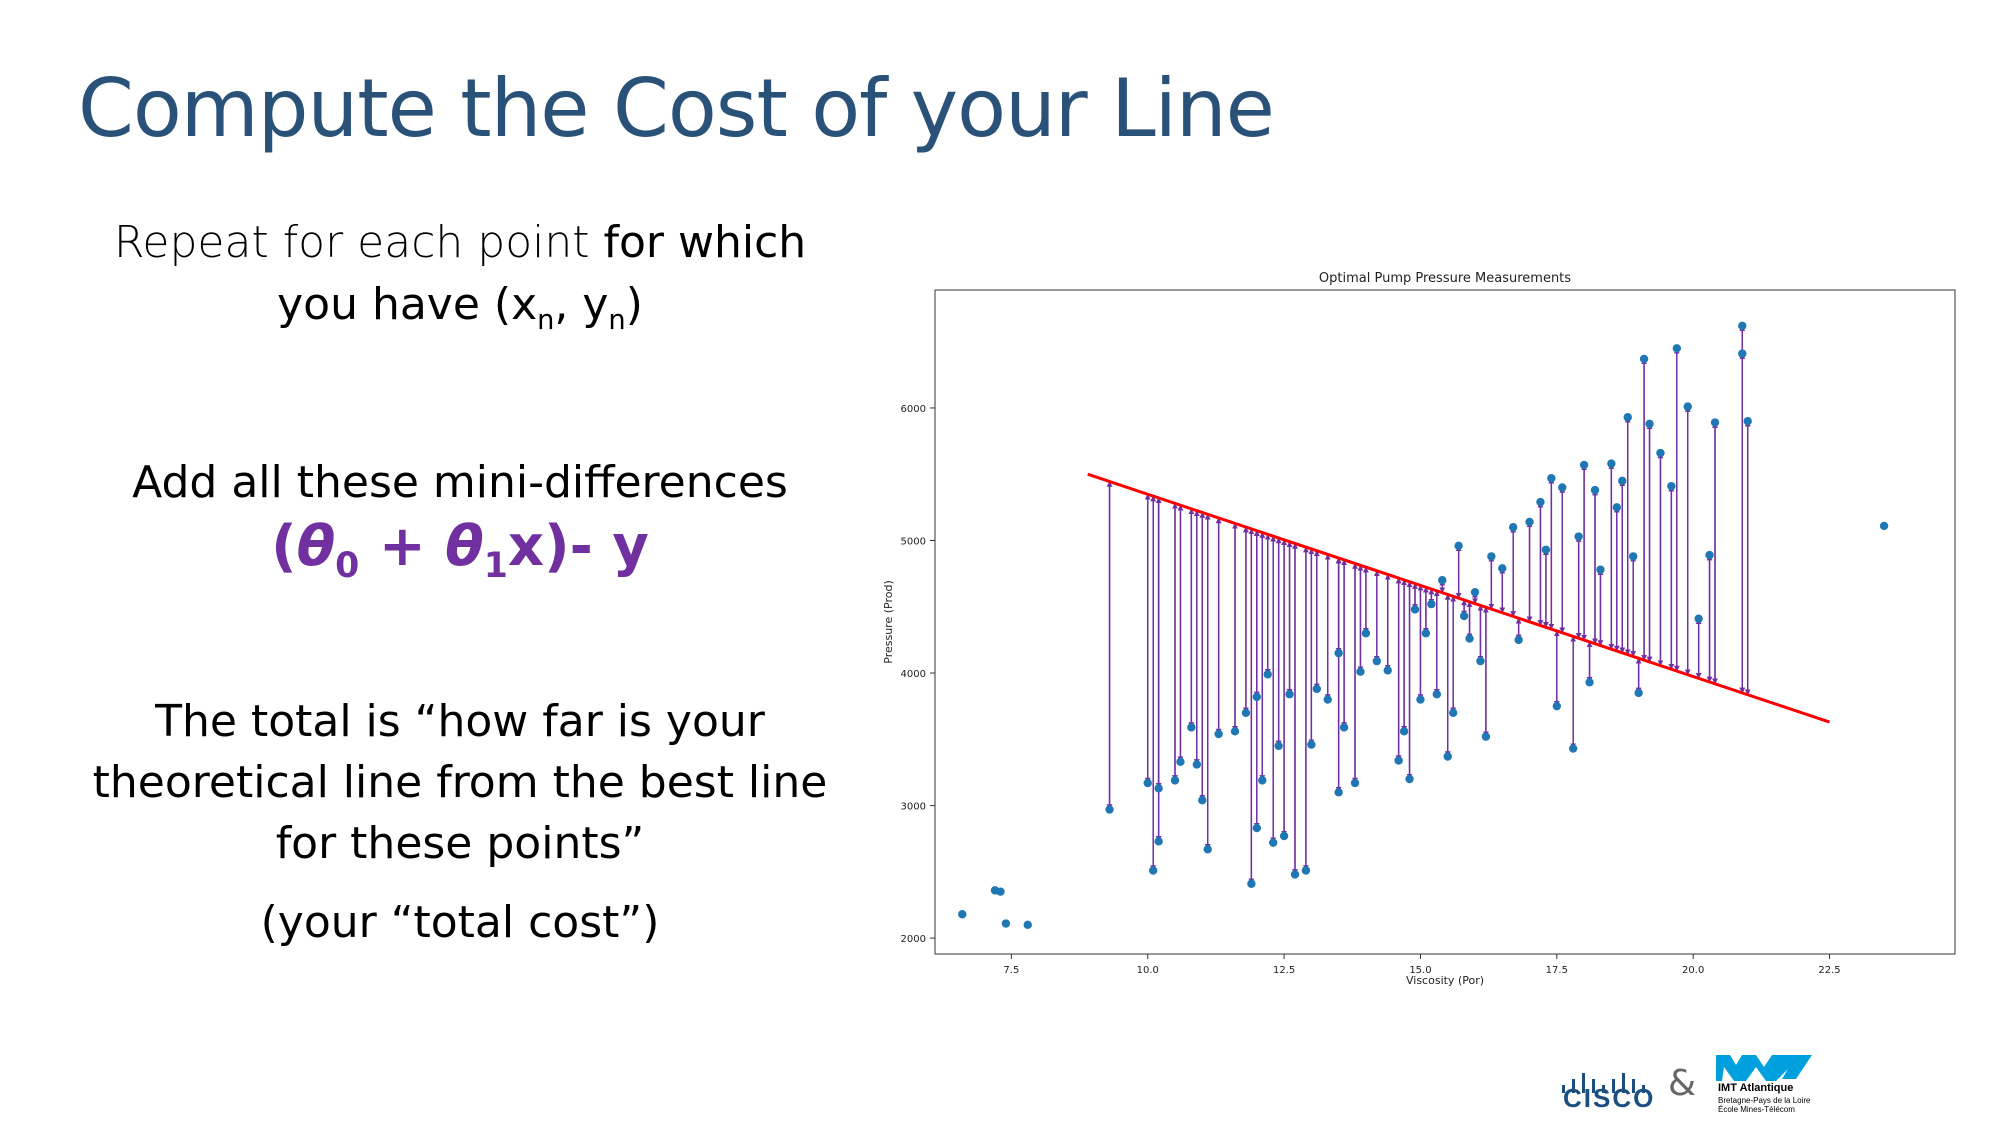 The height and width of the screenshot is (1125, 2000). What do you see at coordinates (1011, 970) in the screenshot?
I see `x-tick-label-0: 7.5` at bounding box center [1011, 970].